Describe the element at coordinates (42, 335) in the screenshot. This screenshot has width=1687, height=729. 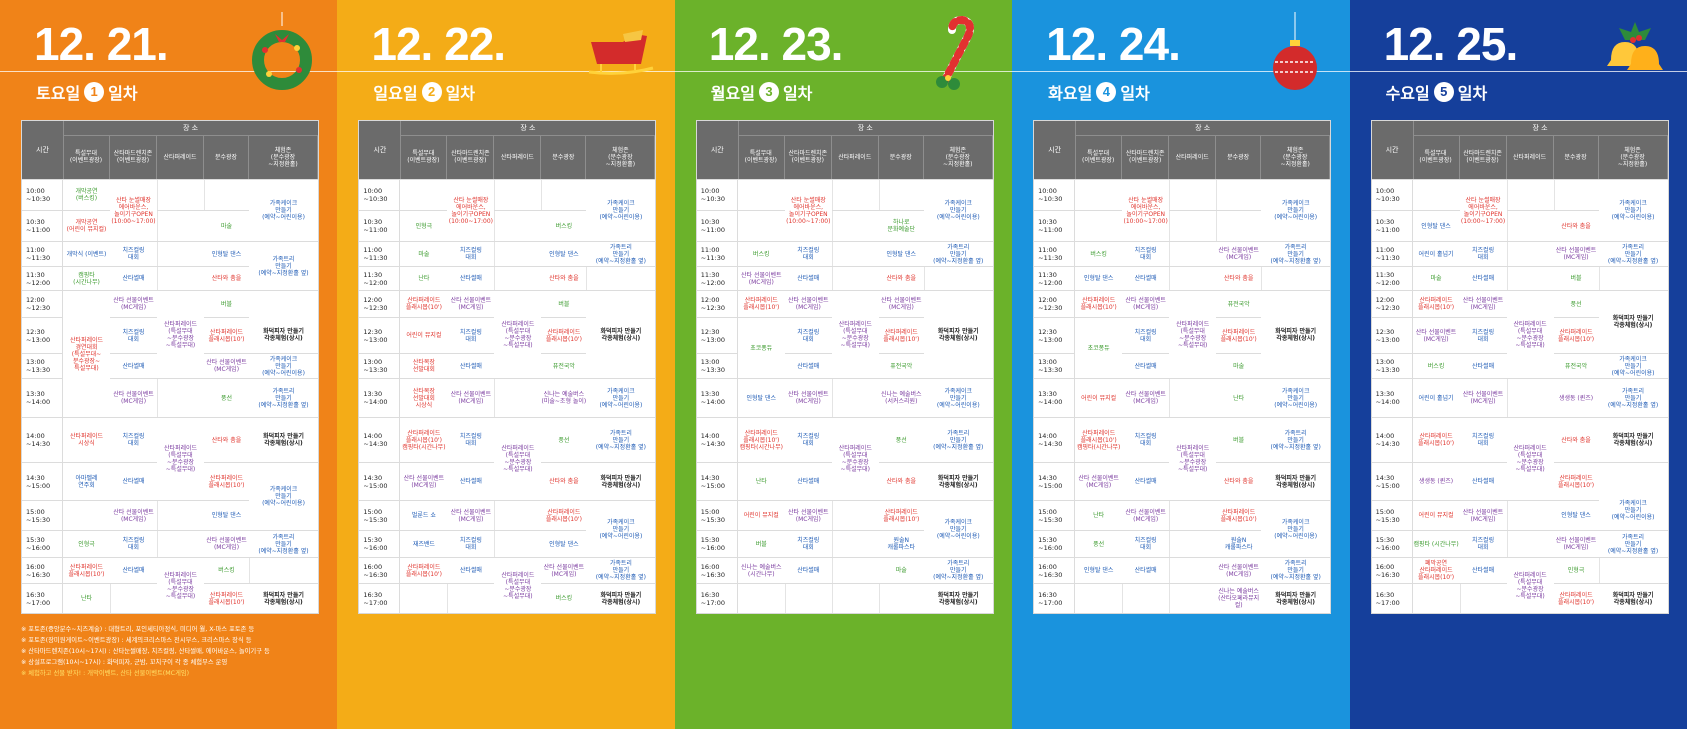
I see `time-cell: 12:30 ~13:00` at that location.